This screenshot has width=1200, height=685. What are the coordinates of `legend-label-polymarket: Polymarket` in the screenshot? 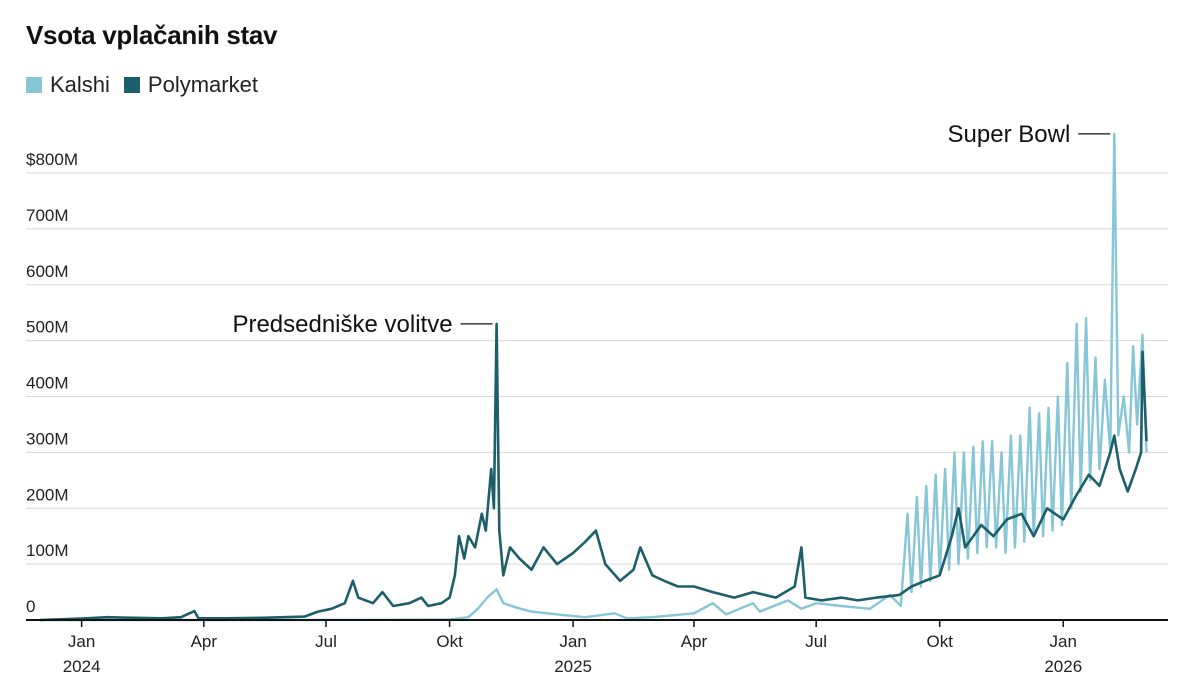 It's located at (202, 84).